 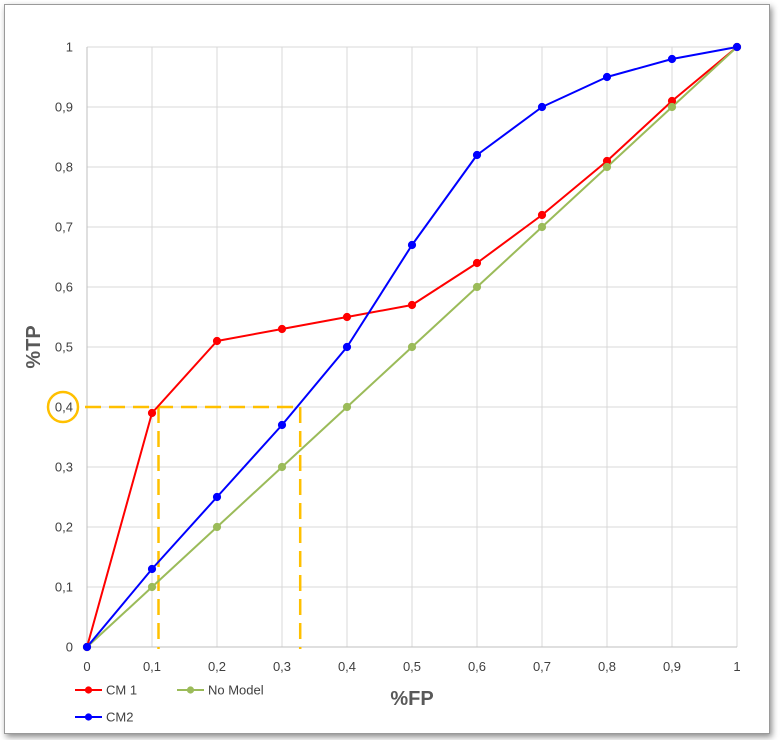 What do you see at coordinates (542, 666) in the screenshot?
I see `x-tick-label: 0,7` at bounding box center [542, 666].